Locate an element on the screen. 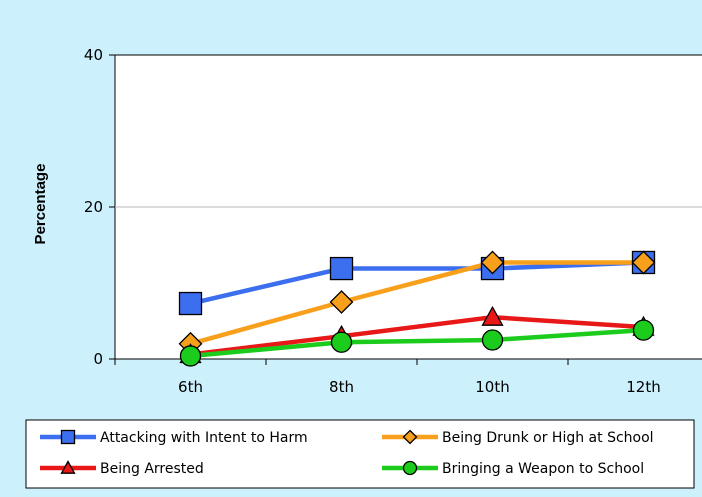 The image size is (702, 497). y-tick-label: 20 is located at coordinates (93, 207).